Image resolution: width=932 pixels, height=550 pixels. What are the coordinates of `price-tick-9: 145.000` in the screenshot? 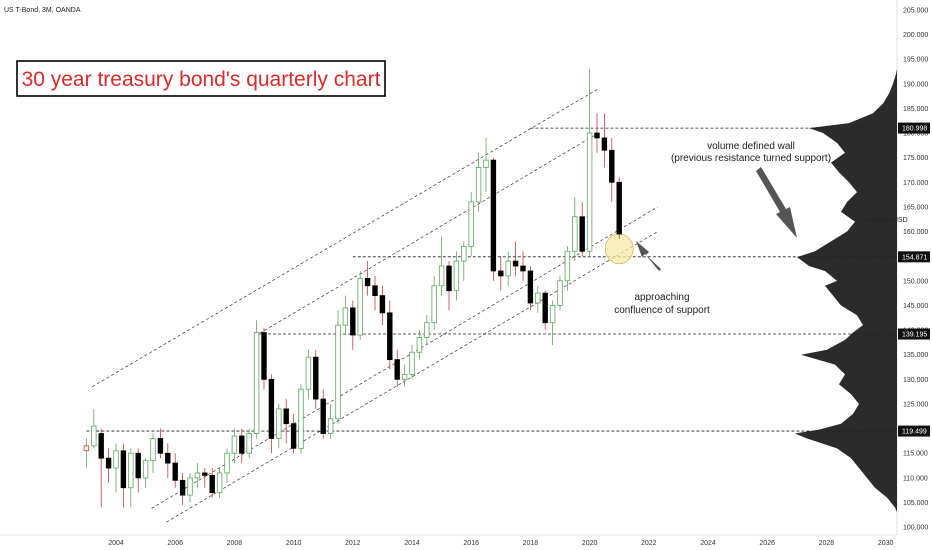 It's located at (915, 306).